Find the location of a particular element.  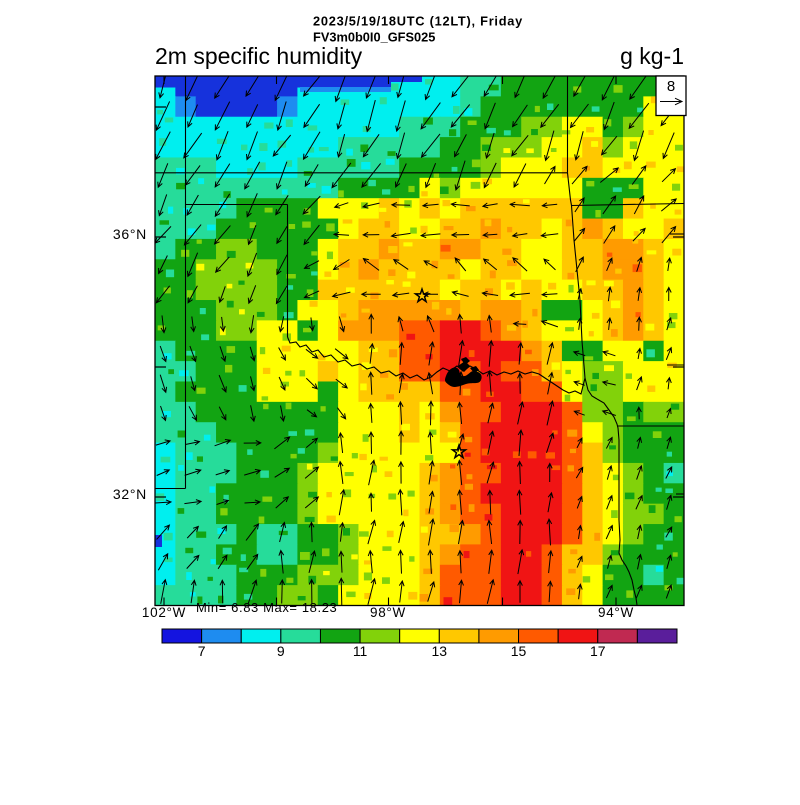

svg-text: 8 is located at coordinates (671, 86).